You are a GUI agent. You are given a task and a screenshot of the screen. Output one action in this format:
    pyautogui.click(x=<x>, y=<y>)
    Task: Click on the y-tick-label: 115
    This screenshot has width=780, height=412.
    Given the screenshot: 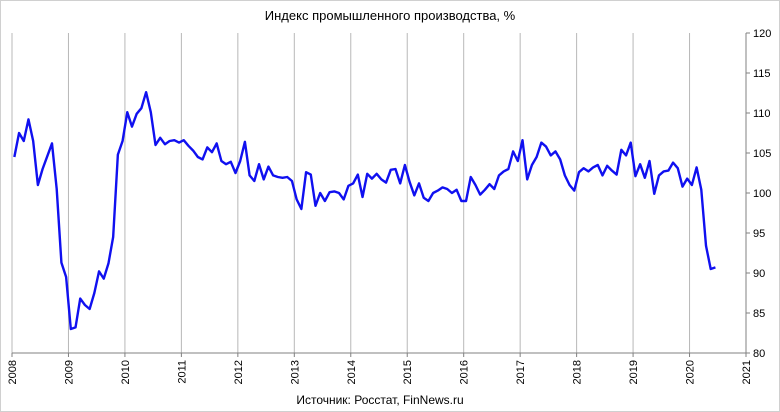 What is the action you would take?
    pyautogui.click(x=762, y=74)
    